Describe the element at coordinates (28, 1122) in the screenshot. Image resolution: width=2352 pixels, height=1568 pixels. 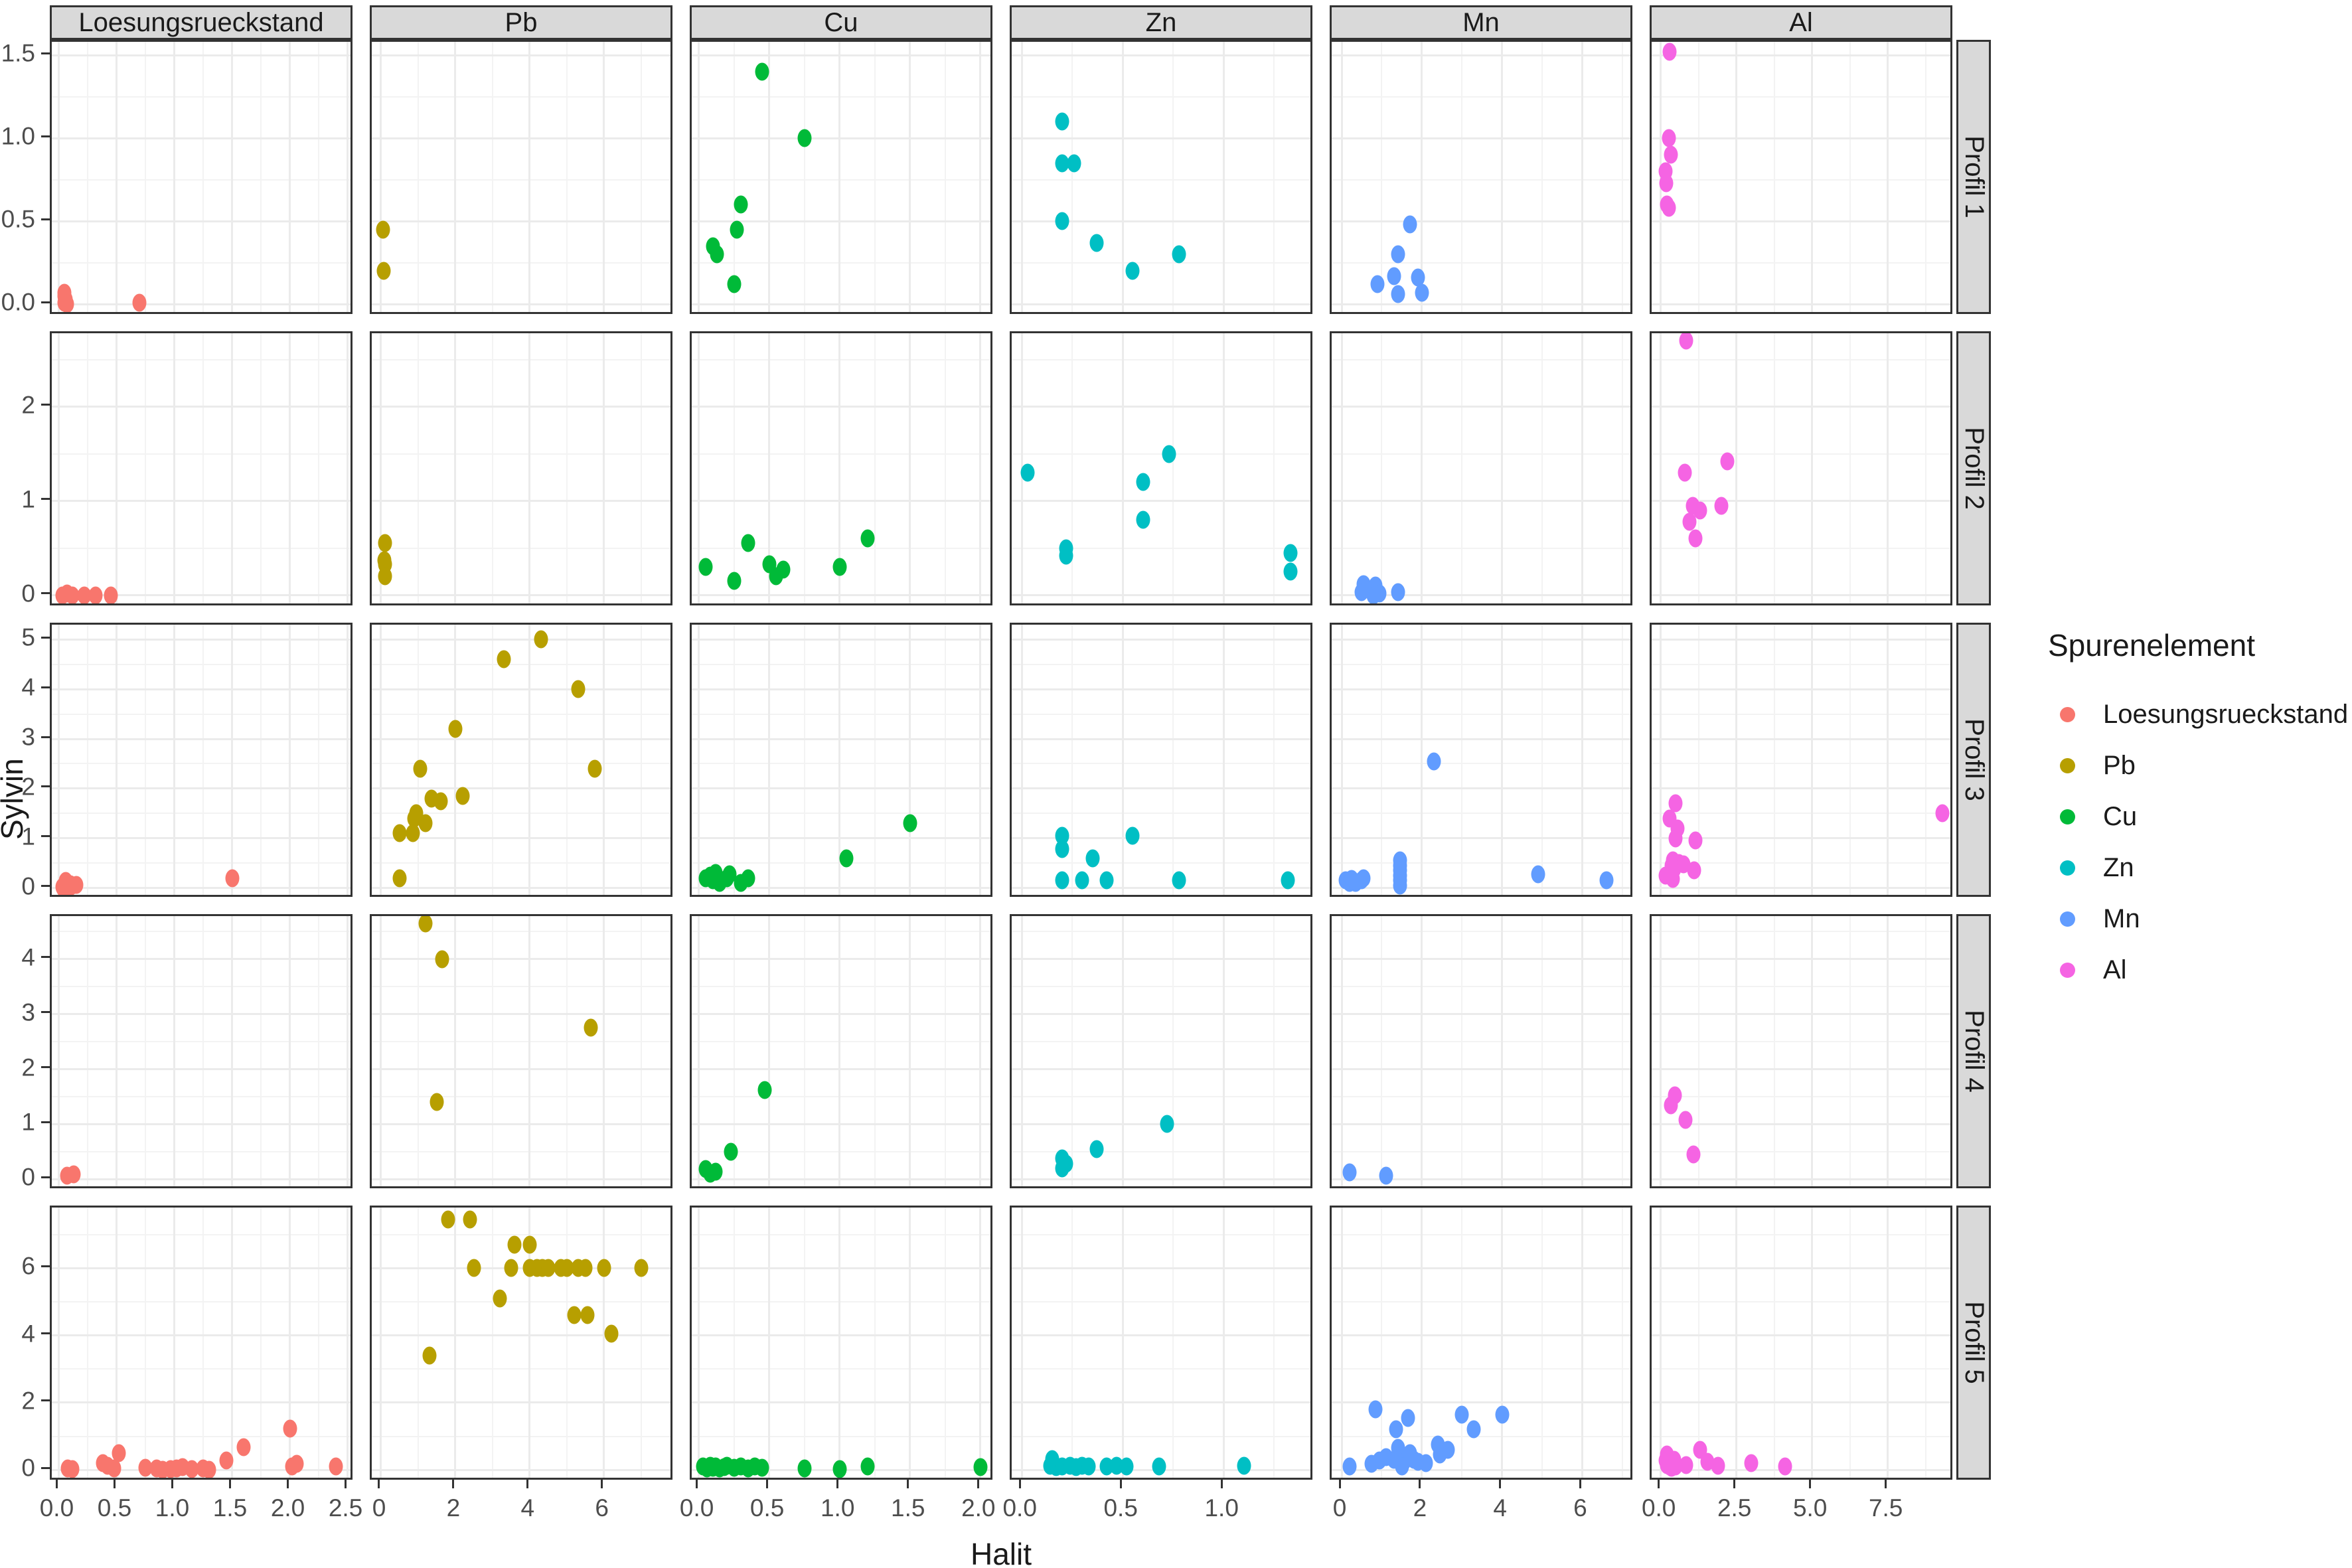
I see `y-tick-label: 1` at that location.